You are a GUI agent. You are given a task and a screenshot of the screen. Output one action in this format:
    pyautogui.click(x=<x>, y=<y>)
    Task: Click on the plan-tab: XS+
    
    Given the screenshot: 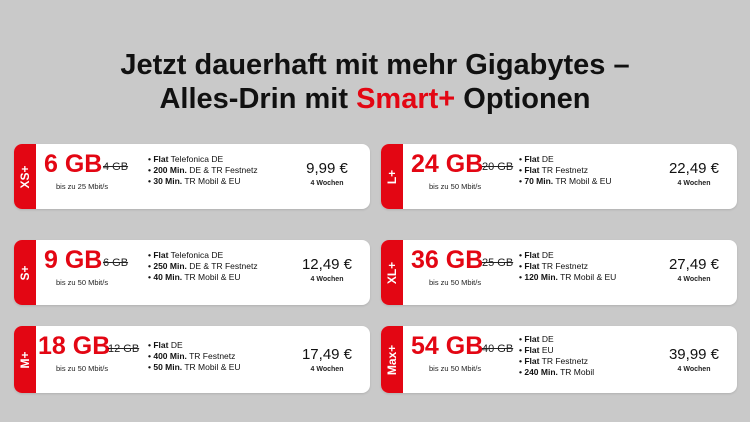 What is the action you would take?
    pyautogui.click(x=25, y=176)
    